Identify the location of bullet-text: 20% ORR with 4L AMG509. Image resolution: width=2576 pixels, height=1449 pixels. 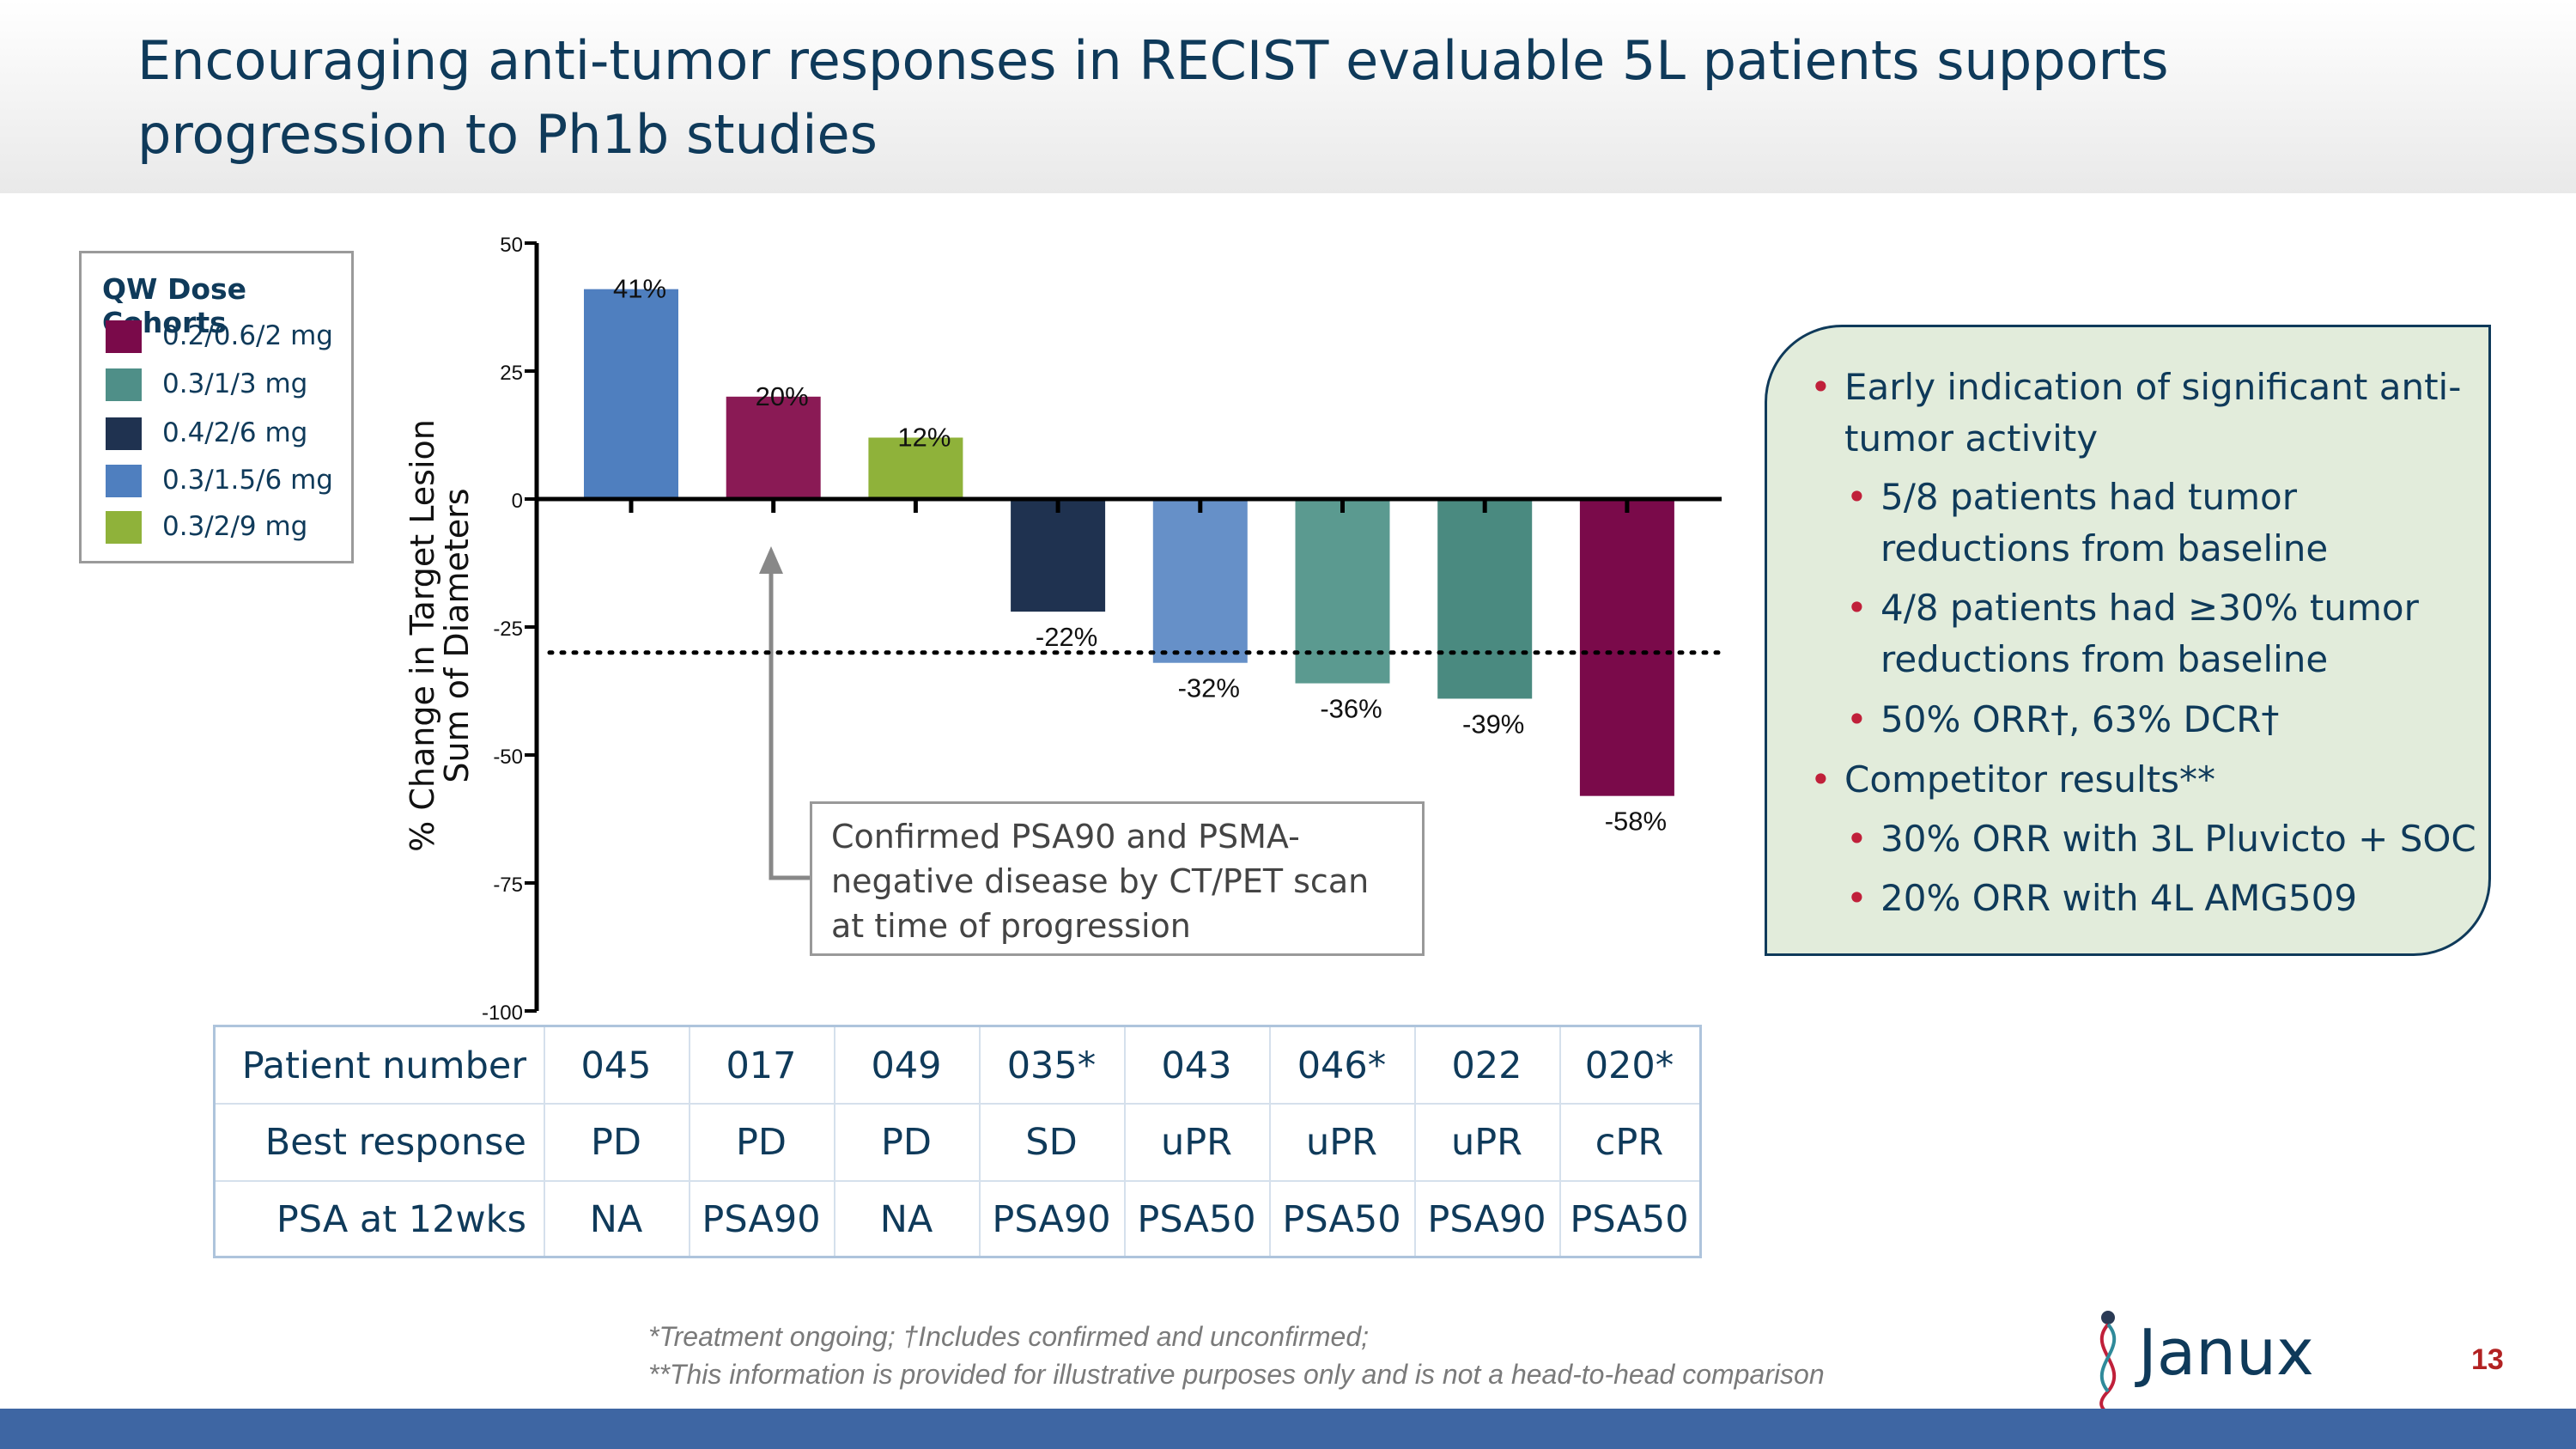
(2119, 898).